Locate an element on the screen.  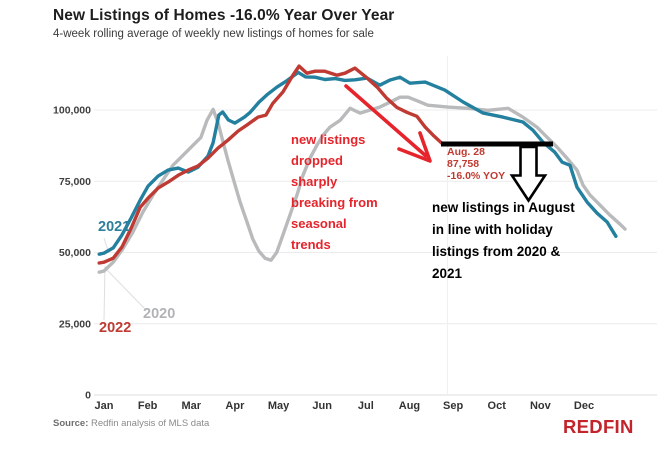
y-tick-label: 50,000 is located at coordinates (75, 253).